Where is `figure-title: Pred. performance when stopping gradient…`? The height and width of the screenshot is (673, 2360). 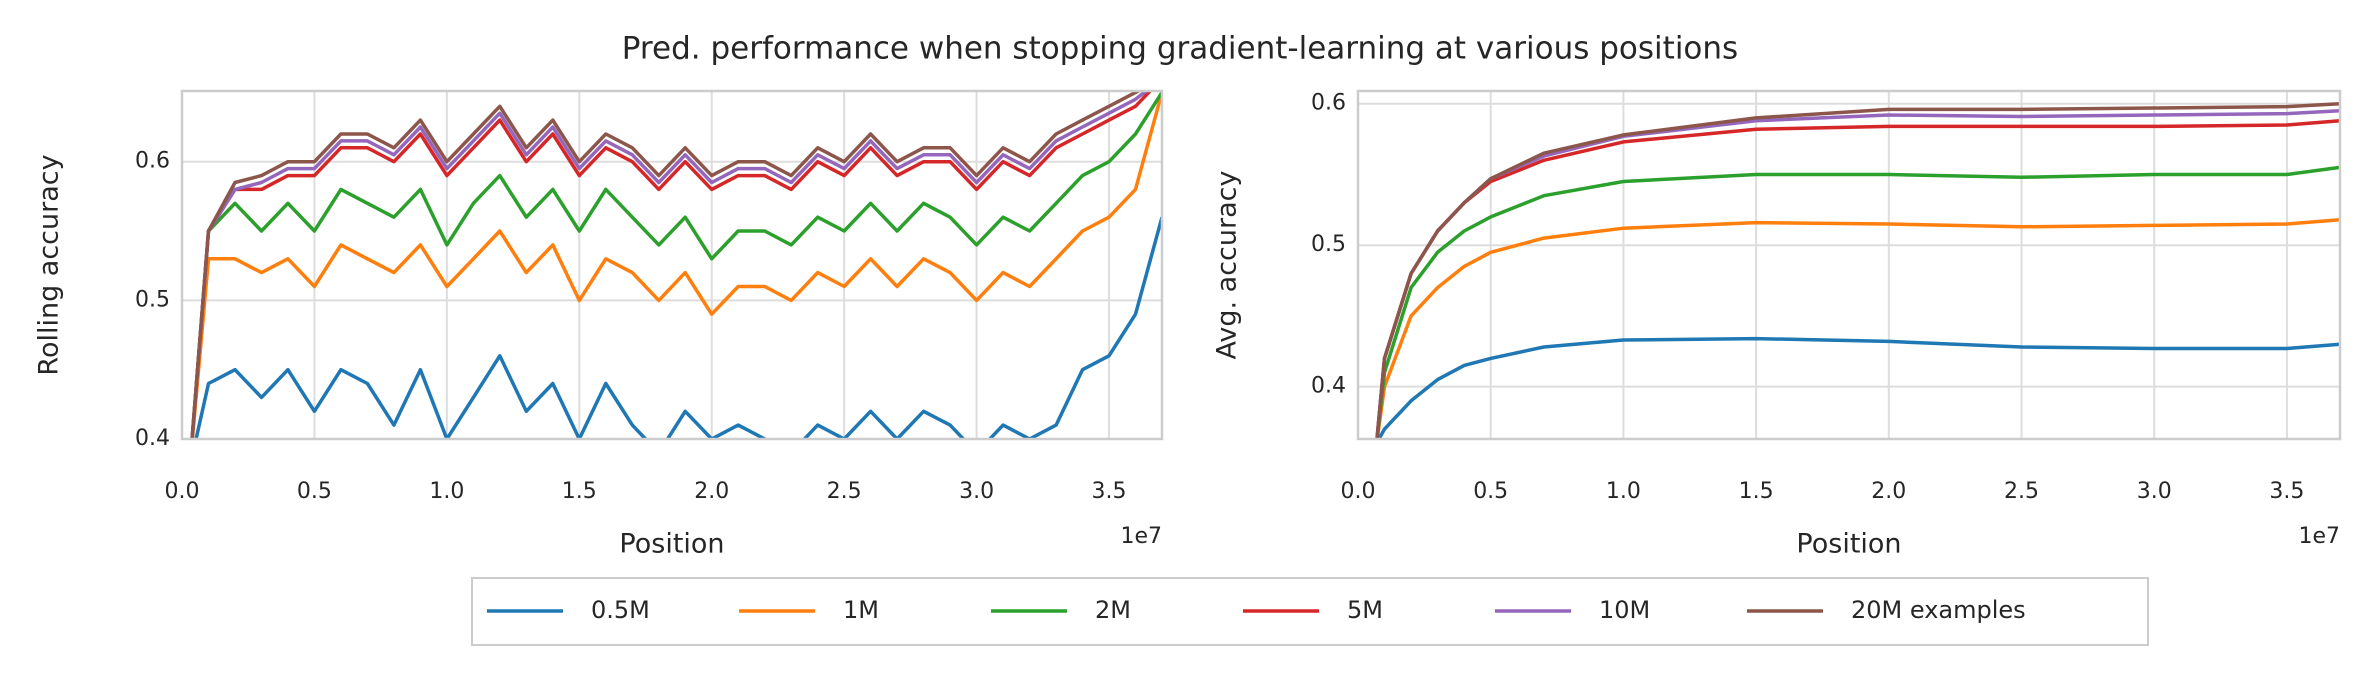
figure-title: Pred. performance when stopping gradient… is located at coordinates (1180, 49).